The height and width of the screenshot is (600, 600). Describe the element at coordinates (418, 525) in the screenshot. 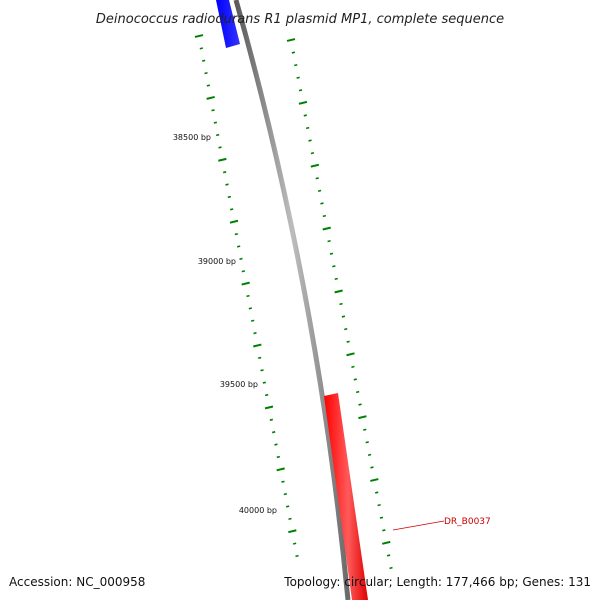

I see `gene-label-leader` at that location.